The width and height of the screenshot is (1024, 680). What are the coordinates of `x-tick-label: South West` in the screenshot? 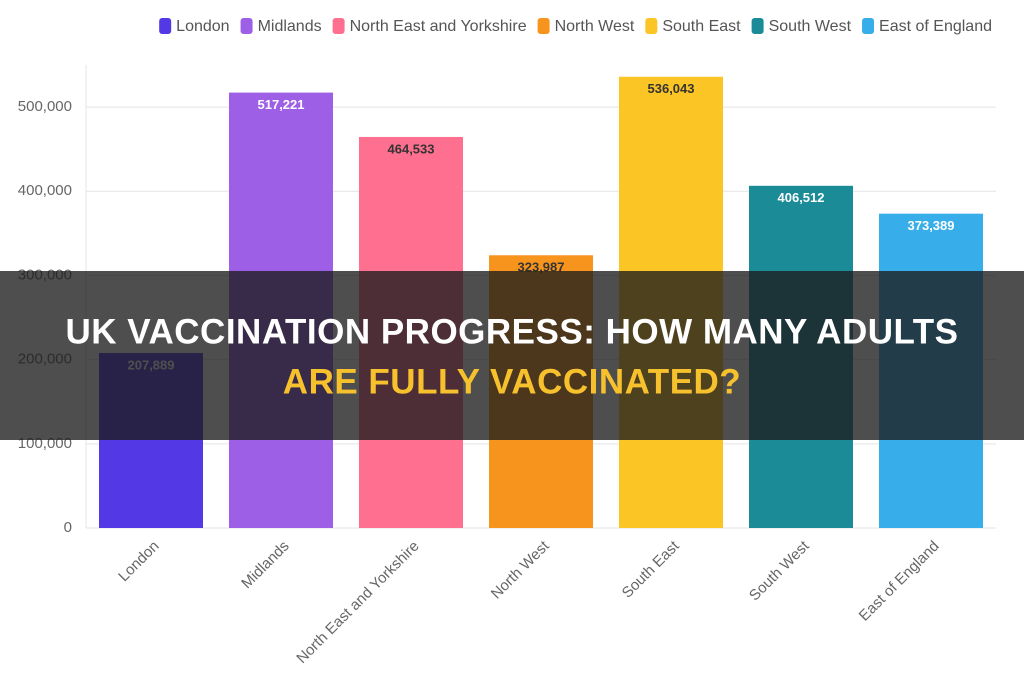 It's located at (779, 570).